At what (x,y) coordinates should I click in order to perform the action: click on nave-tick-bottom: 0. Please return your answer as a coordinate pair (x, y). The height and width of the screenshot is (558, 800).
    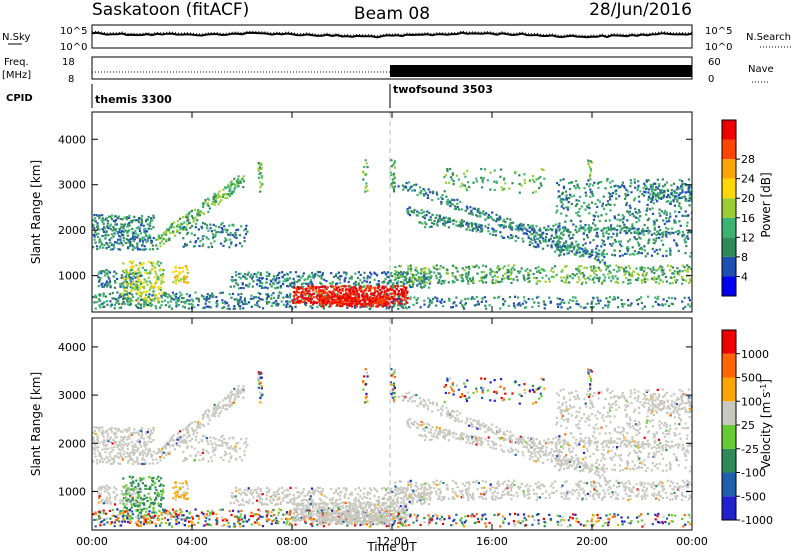
    Looking at the image, I should click on (711, 79).